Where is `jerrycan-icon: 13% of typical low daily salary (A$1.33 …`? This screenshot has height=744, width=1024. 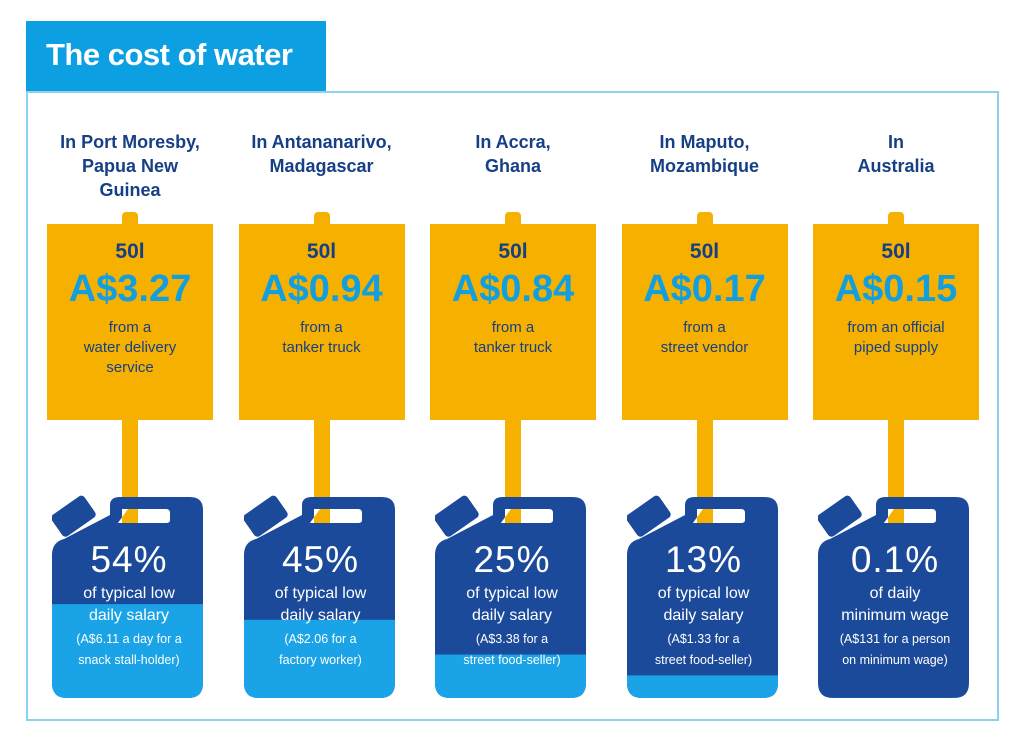
jerrycan-icon: 13% of typical low daily salary (A$1.33 … is located at coordinates (703, 597).